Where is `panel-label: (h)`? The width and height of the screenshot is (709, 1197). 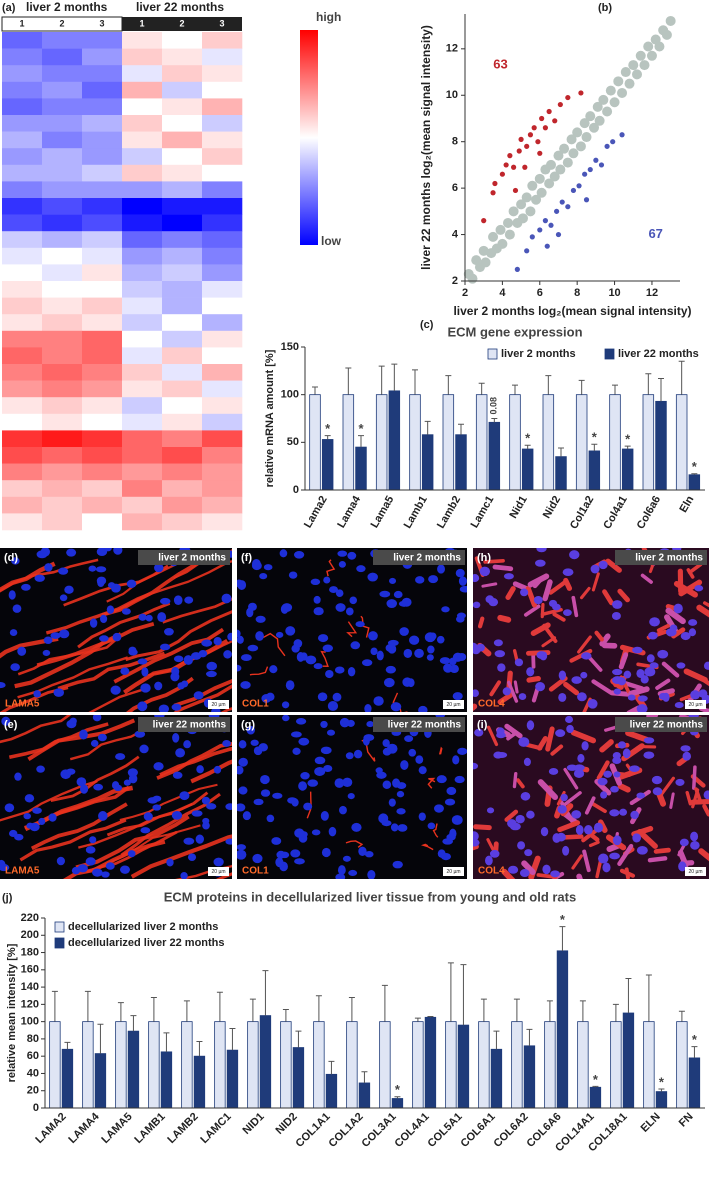
panel-label: (h) is located at coordinates (484, 558).